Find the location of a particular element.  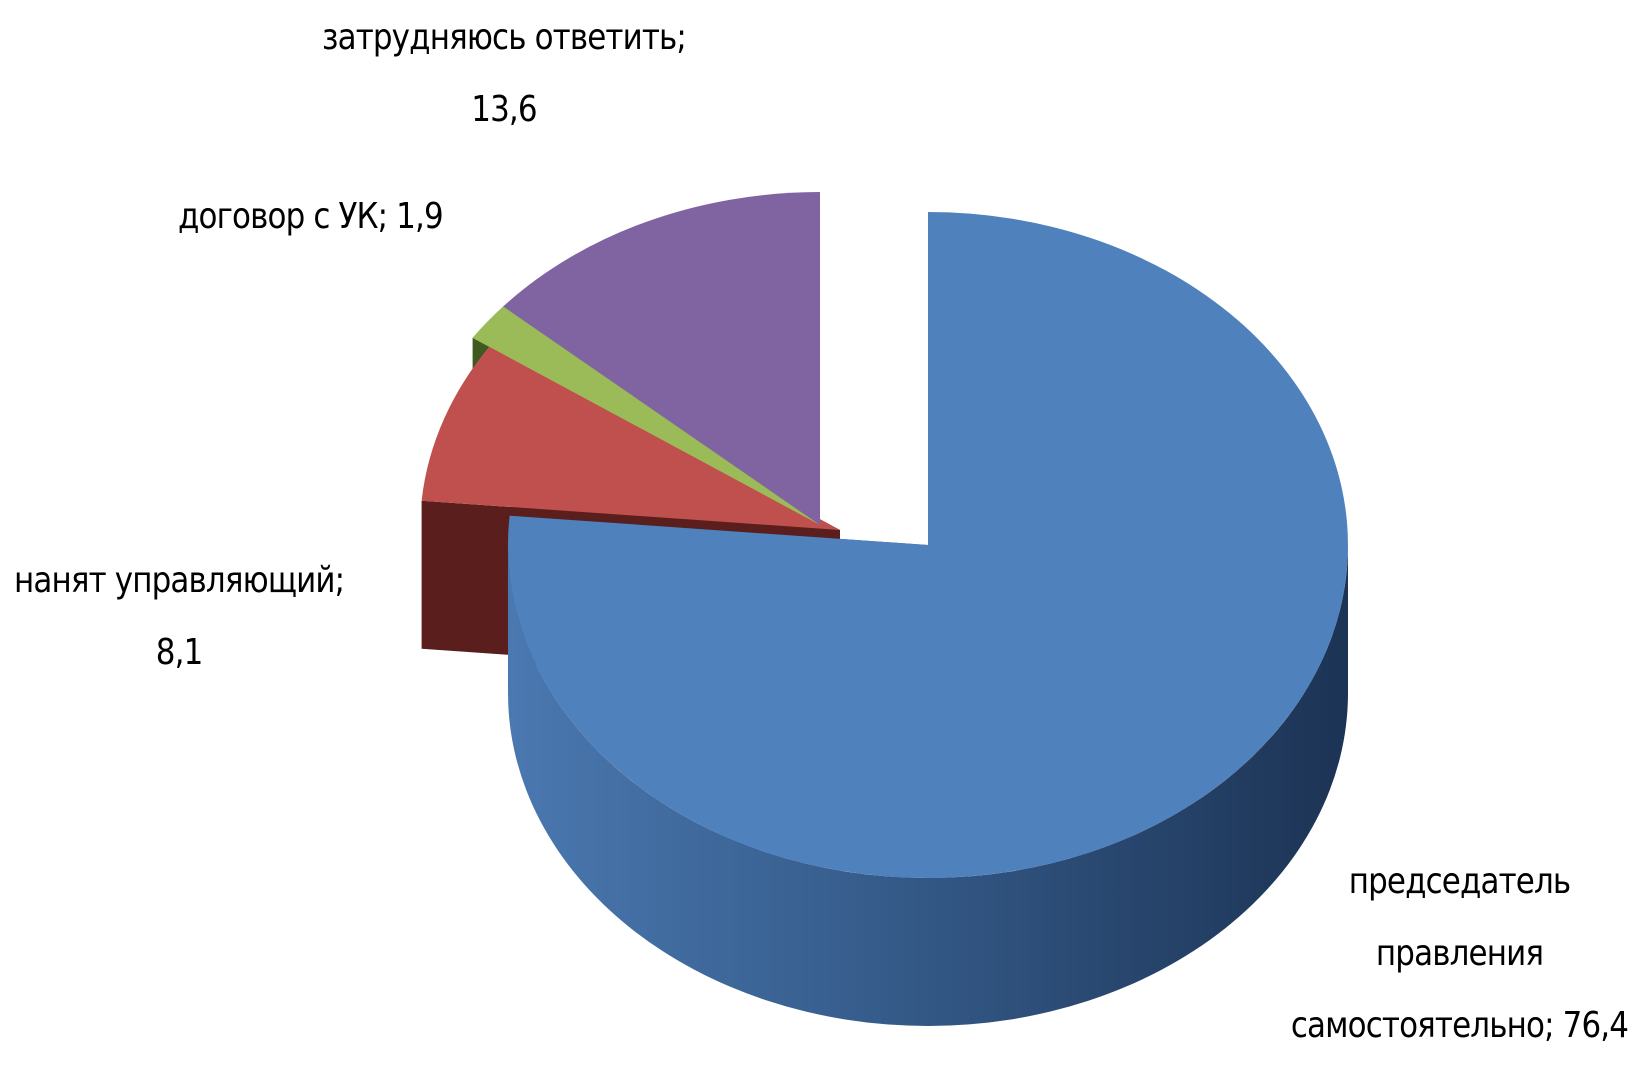

data-label-dogovor-uk: договор с УК; 1,9 is located at coordinates (311, 217).